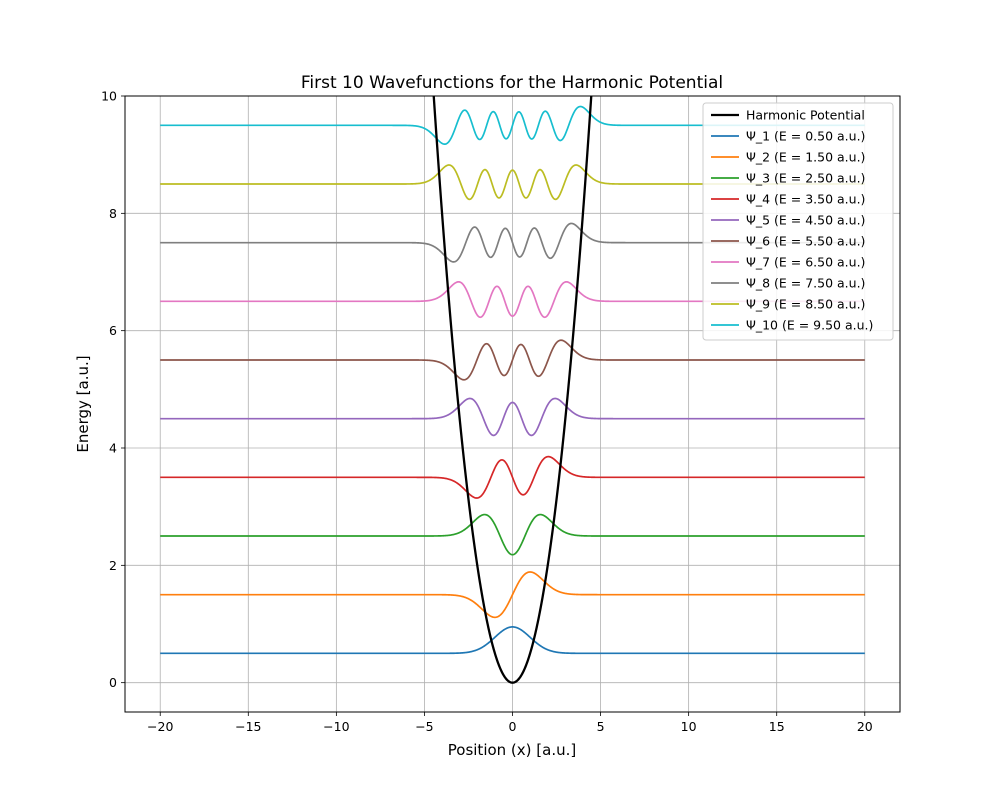  What do you see at coordinates (424, 726) in the screenshot?
I see `x-tick-label: −5` at bounding box center [424, 726].